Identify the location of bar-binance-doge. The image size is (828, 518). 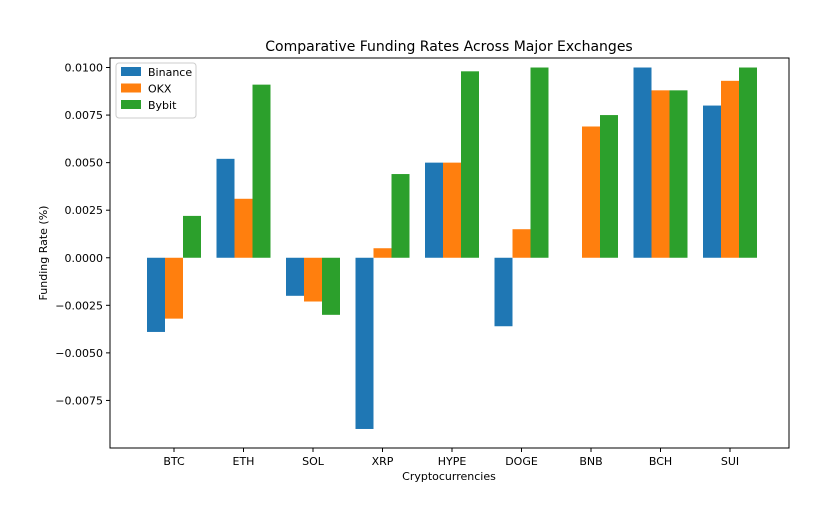
(503, 292).